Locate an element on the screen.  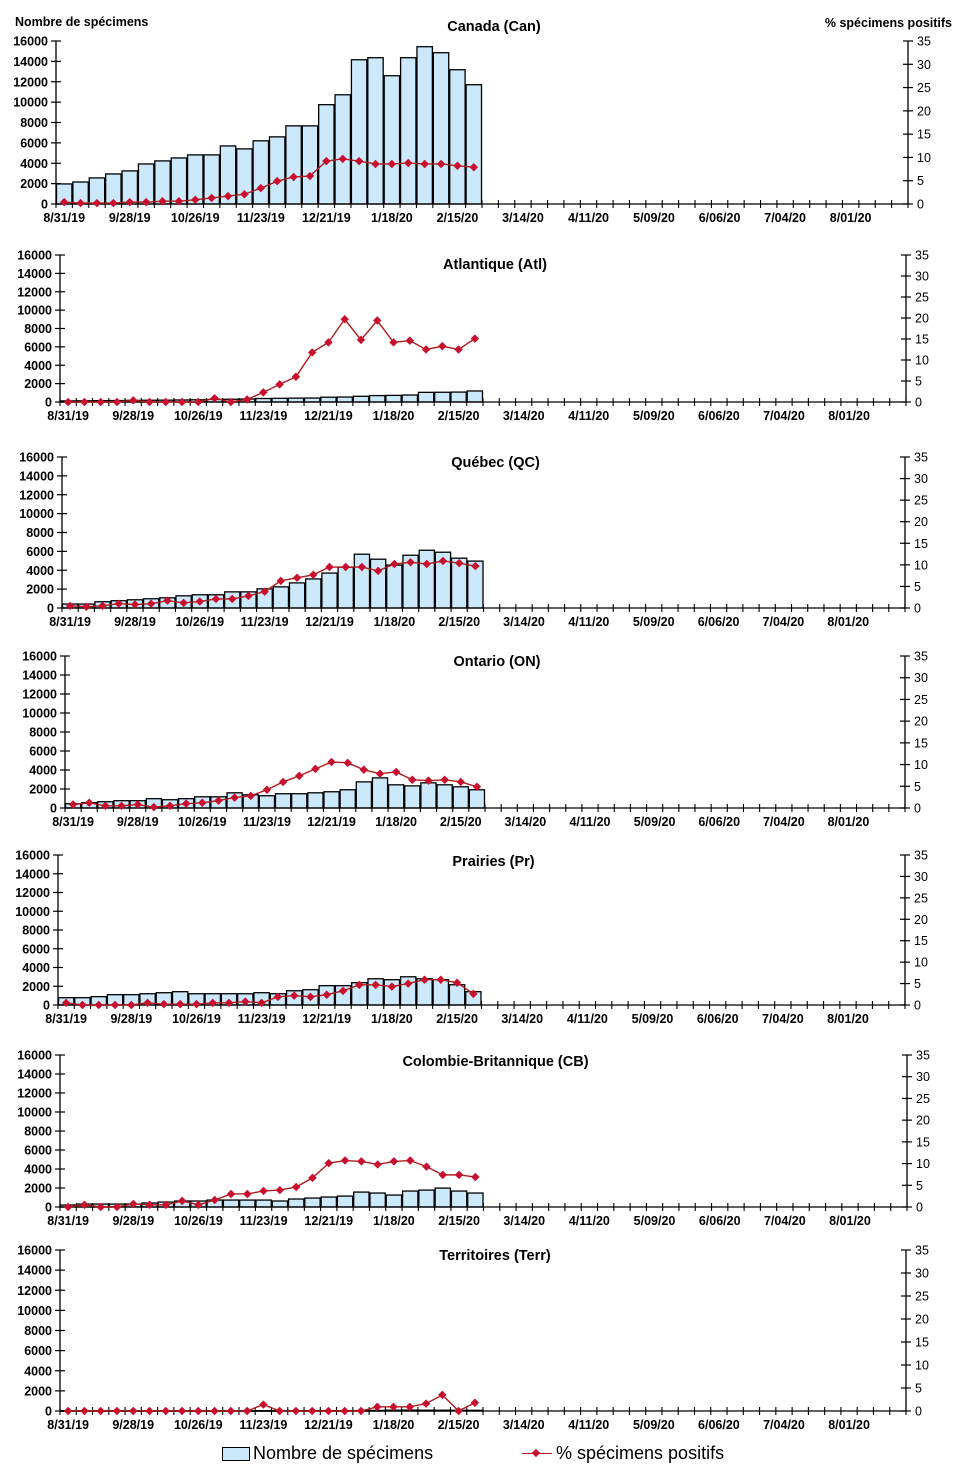
legend-item-bars: Nombre de spécimens is located at coordinates (327, 1453).